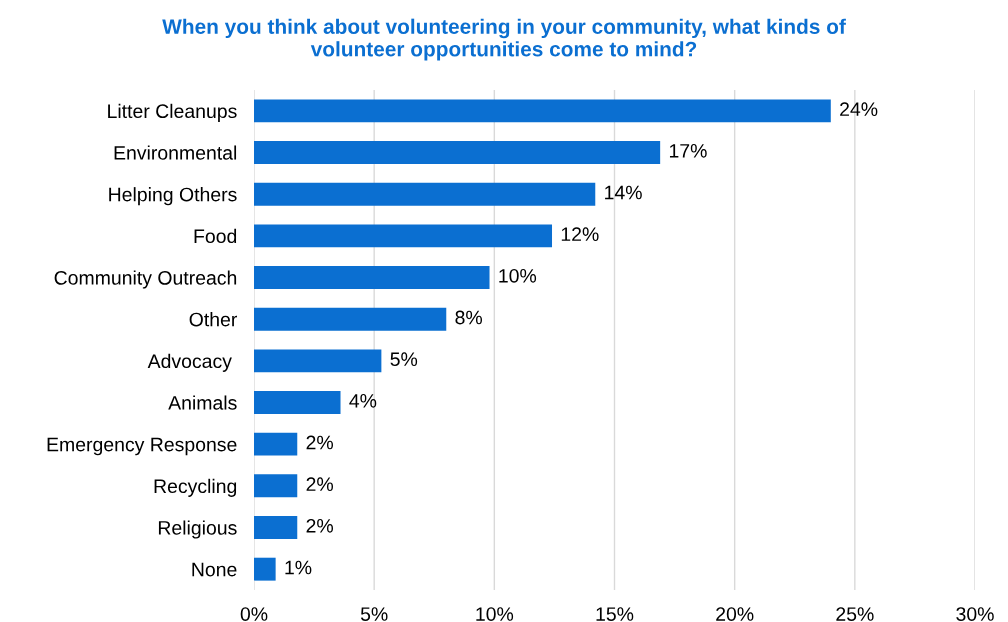 The width and height of the screenshot is (1008, 622). Describe the element at coordinates (688, 151) in the screenshot. I see `data-label: 17%` at that location.